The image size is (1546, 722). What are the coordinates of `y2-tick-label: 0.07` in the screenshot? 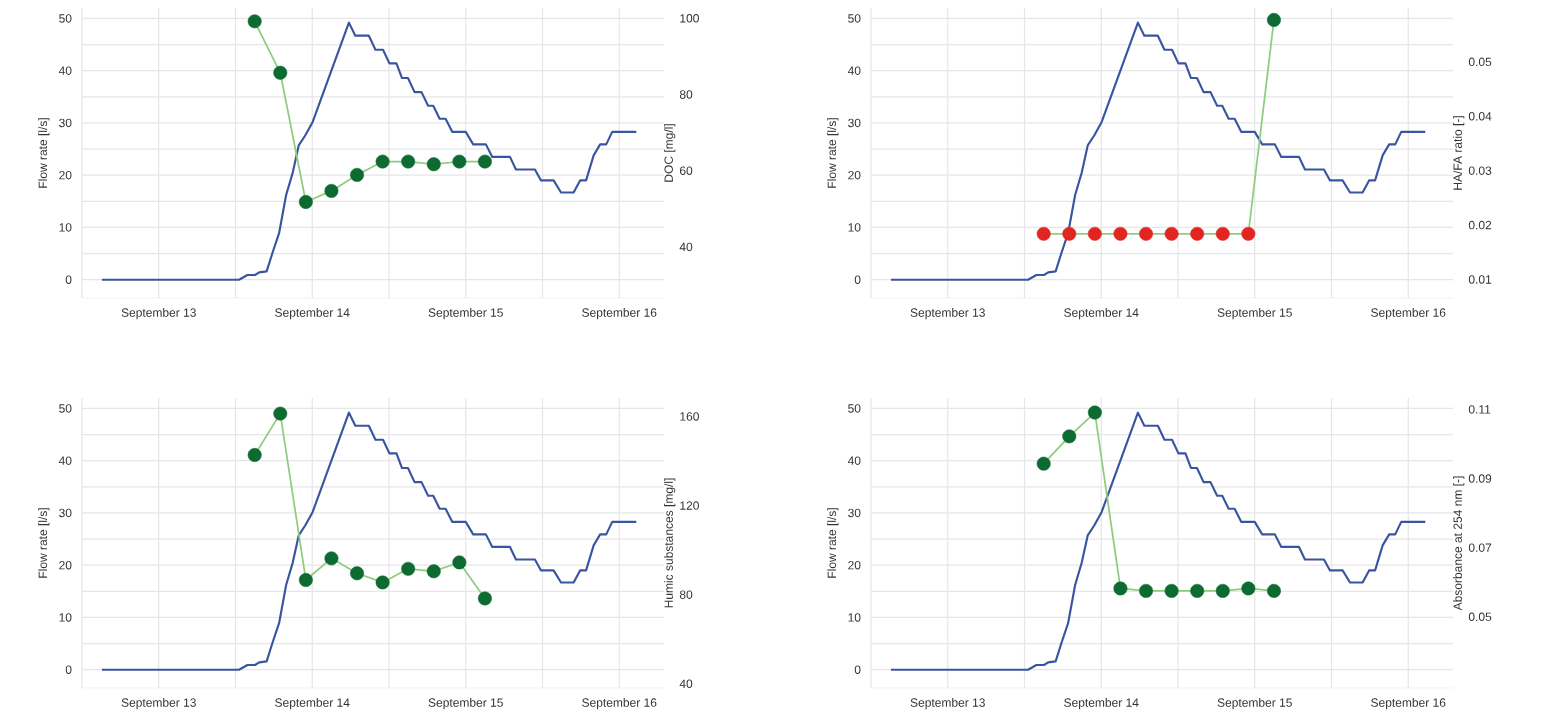 It's located at (1480, 547).